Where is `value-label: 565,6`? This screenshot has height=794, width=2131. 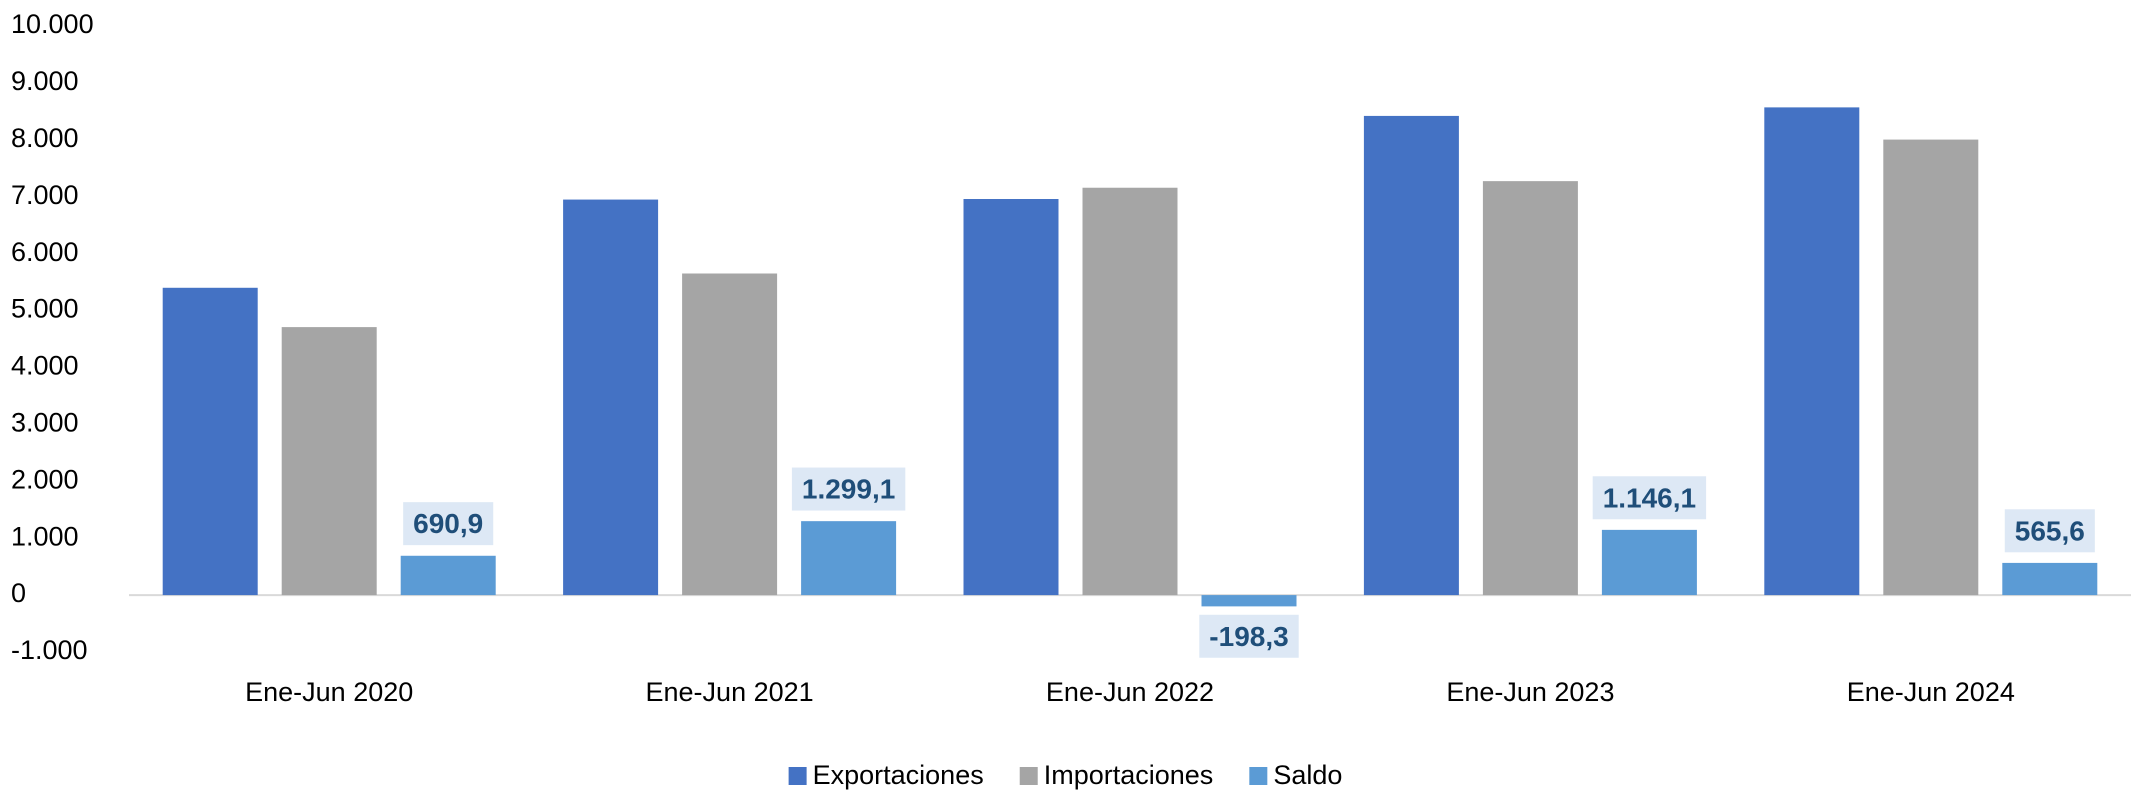 value-label: 565,6 is located at coordinates (2050, 530).